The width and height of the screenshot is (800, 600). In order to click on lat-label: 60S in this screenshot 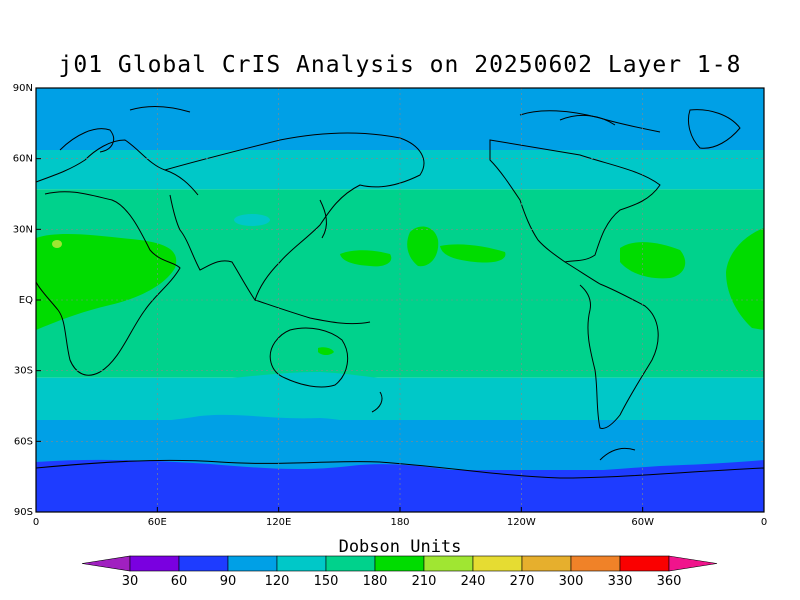, I will do `click(23, 441)`.